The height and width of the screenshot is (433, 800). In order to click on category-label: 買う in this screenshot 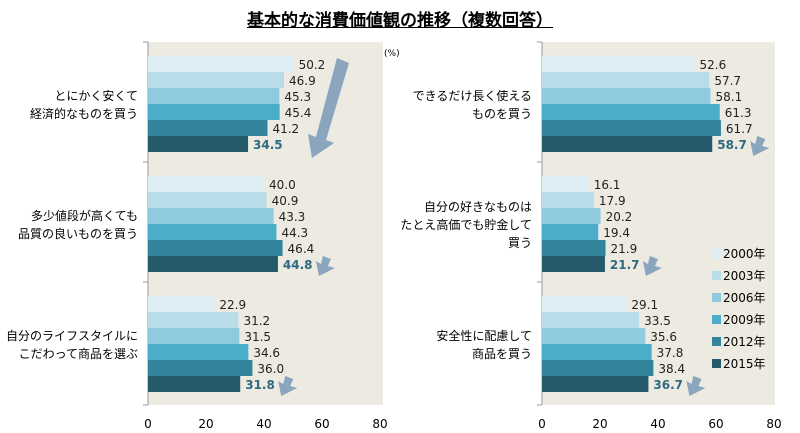, I will do `click(520, 243)`.